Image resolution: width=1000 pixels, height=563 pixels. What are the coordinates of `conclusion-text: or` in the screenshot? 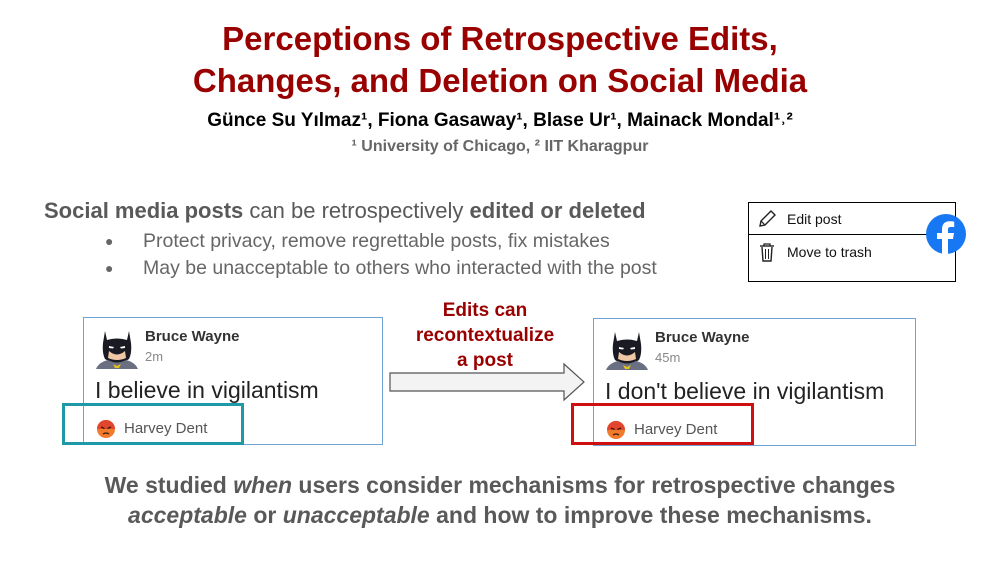 It's located at (264, 515).